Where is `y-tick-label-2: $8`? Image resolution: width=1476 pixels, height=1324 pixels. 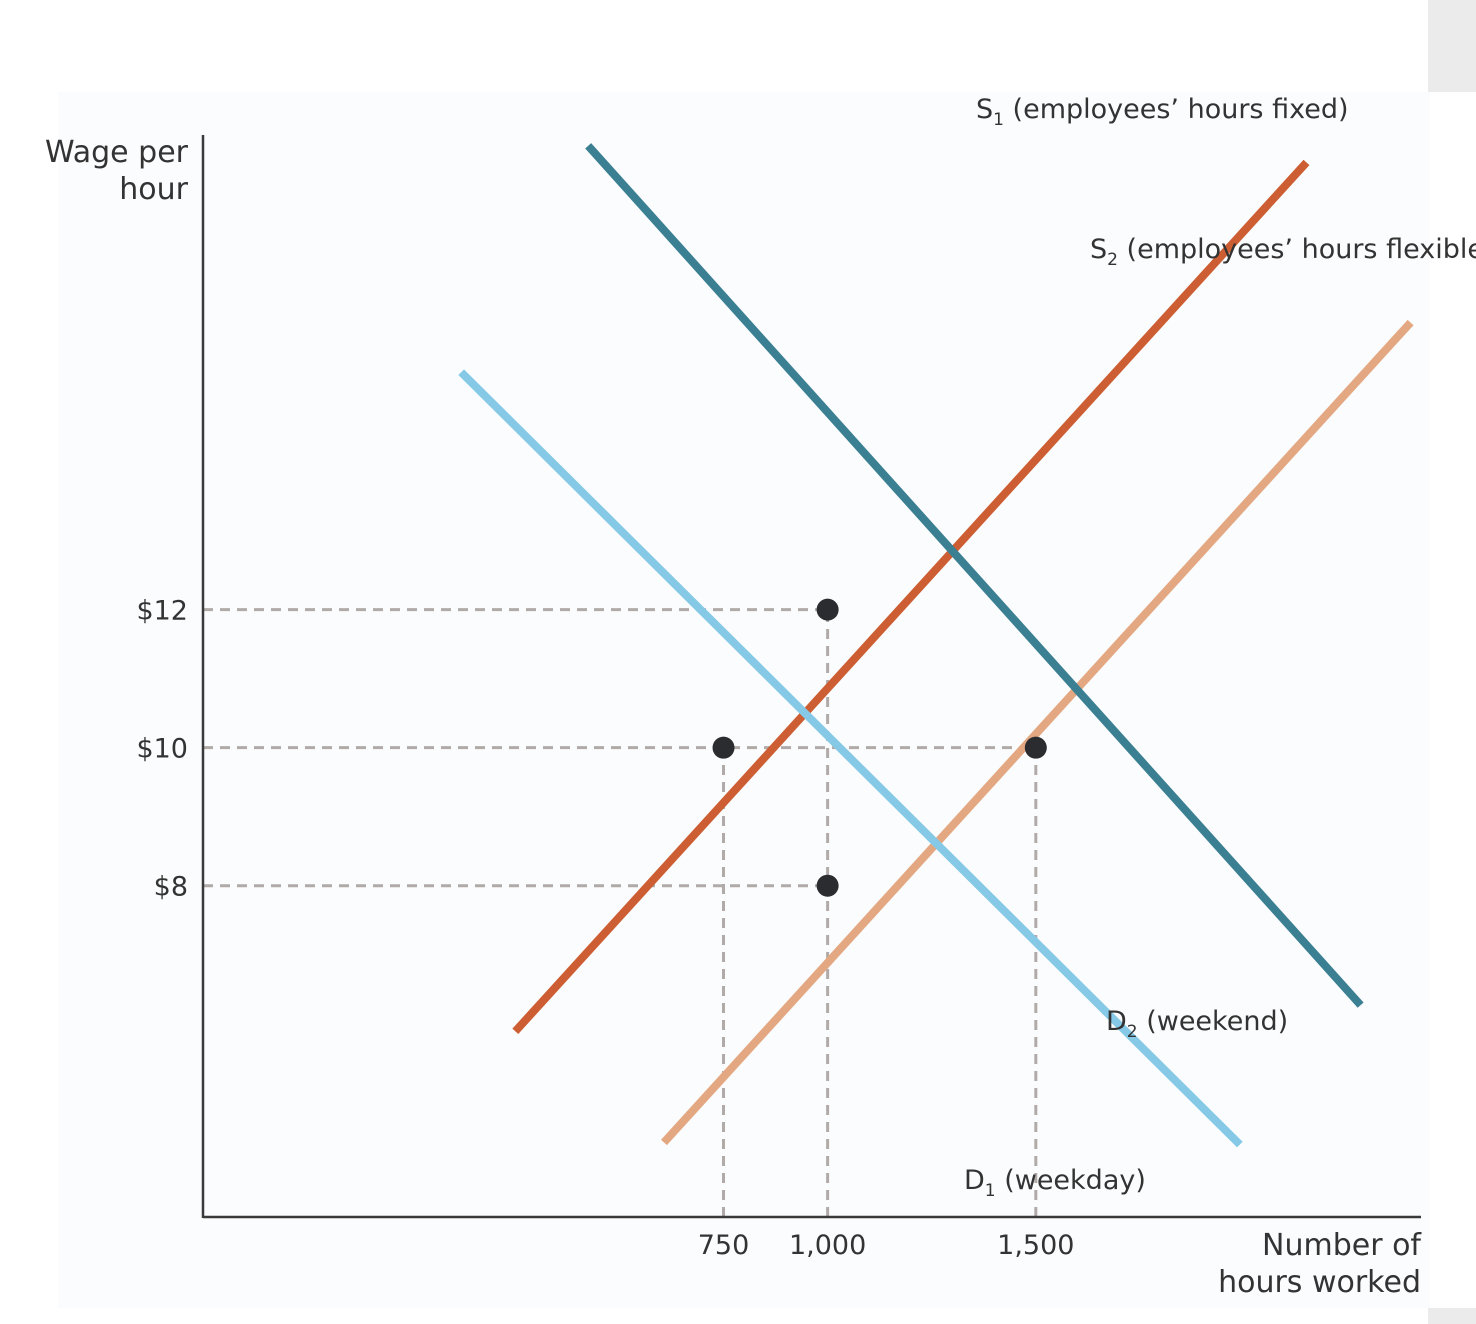
y-tick-label-2: $8 is located at coordinates (171, 887).